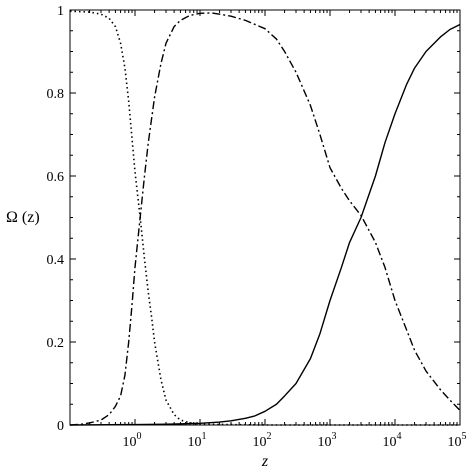  Describe the element at coordinates (132, 440) in the screenshot. I see `x-tick-label: 10⁰` at that location.